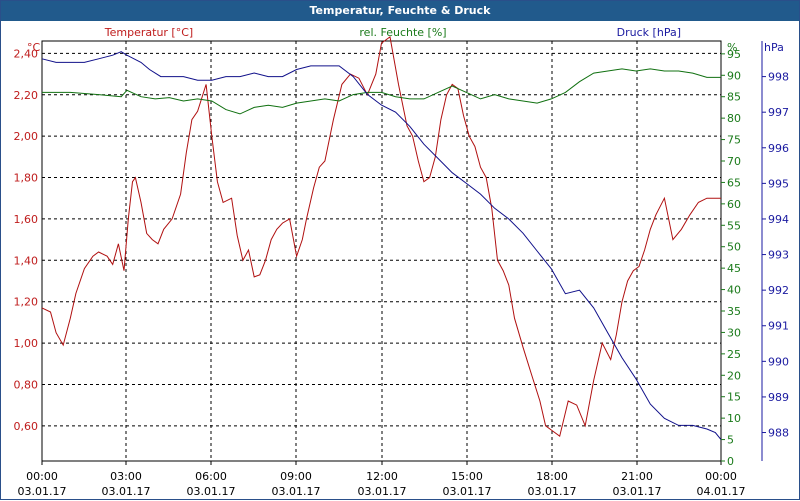  What do you see at coordinates (467, 476) in the screenshot?
I see `x-tick-time: 15:00` at bounding box center [467, 476].